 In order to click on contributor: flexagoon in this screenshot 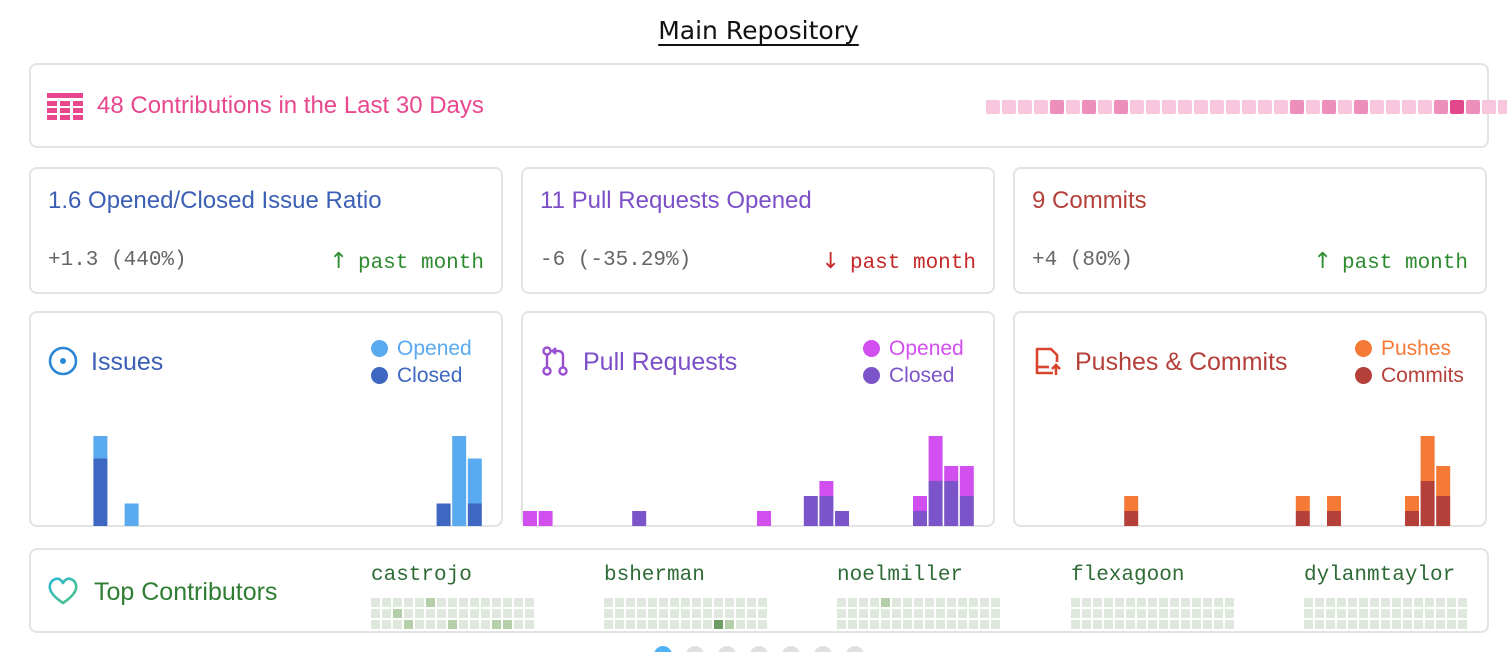, I will do `click(1156, 596)`.